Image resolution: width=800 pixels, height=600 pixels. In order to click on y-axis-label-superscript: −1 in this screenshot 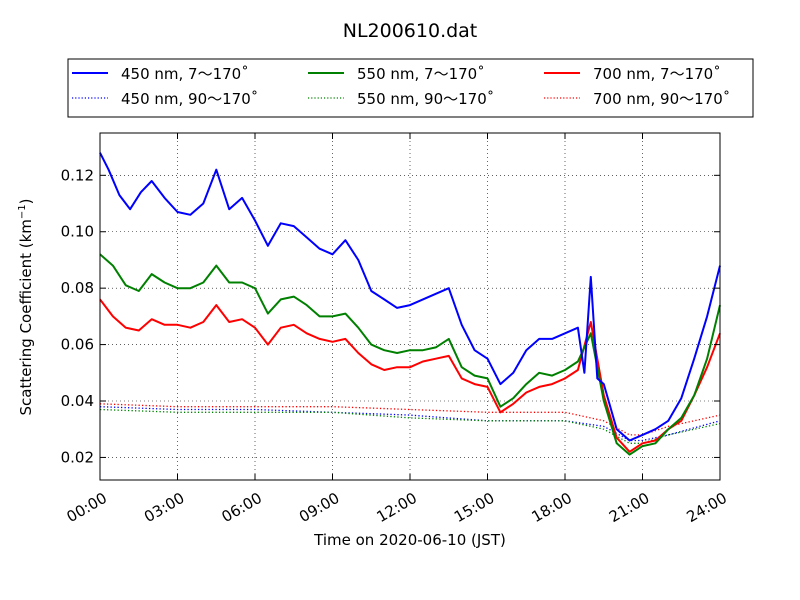, I will do `click(22, 211)`.